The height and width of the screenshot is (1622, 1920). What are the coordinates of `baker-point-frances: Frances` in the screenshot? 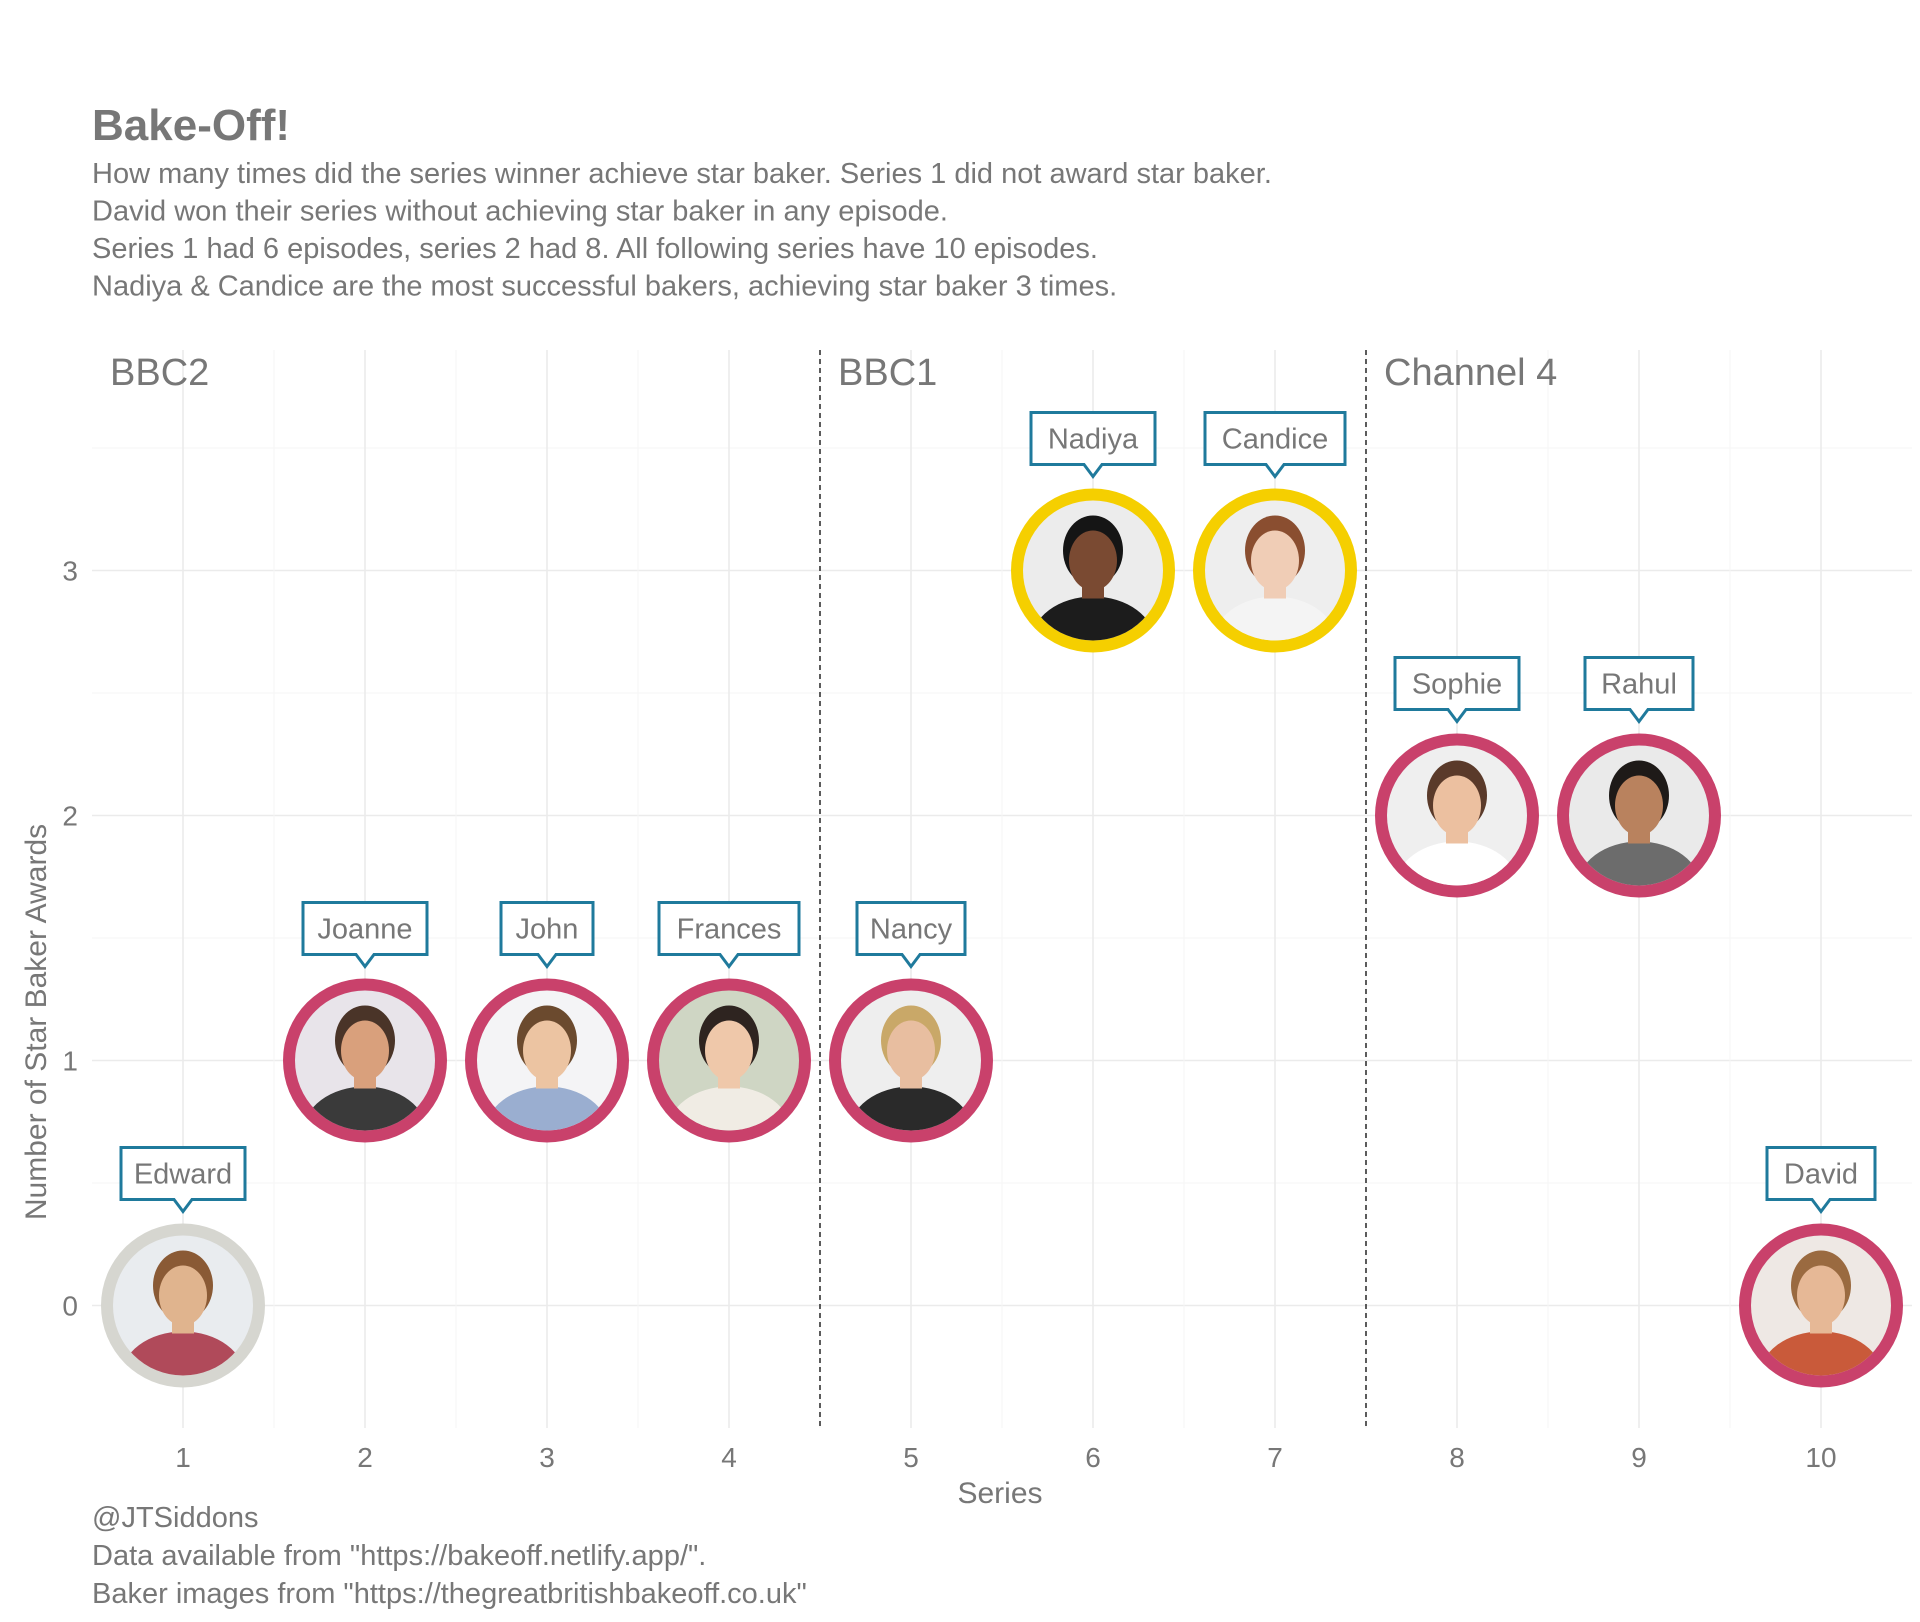 It's located at (729, 1022).